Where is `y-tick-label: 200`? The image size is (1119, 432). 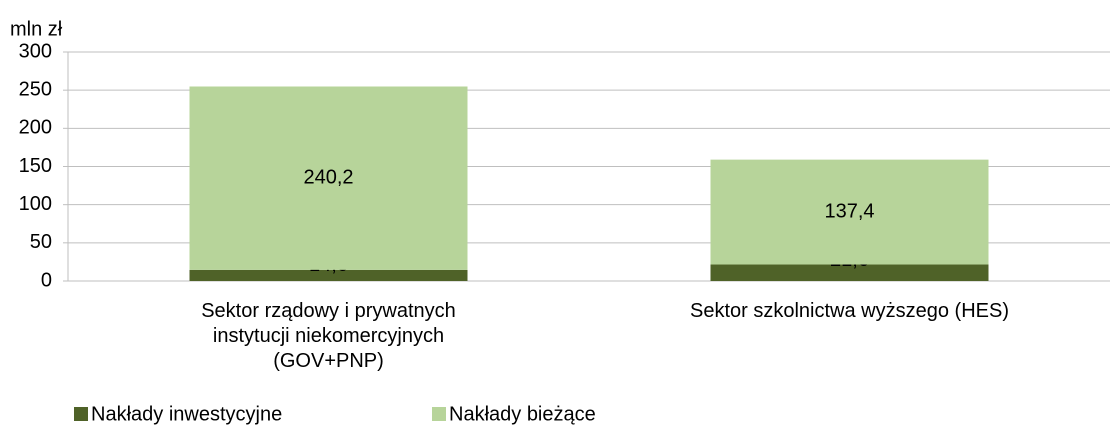
y-tick-label: 200 is located at coordinates (35, 128).